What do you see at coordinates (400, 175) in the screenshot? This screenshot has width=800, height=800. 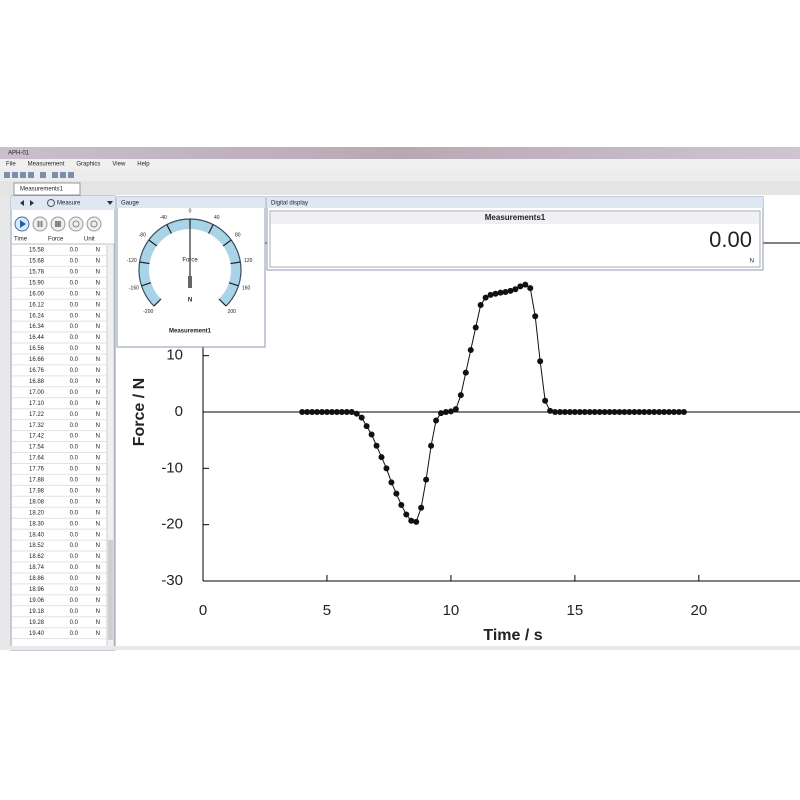 I see `toolbar` at bounding box center [400, 175].